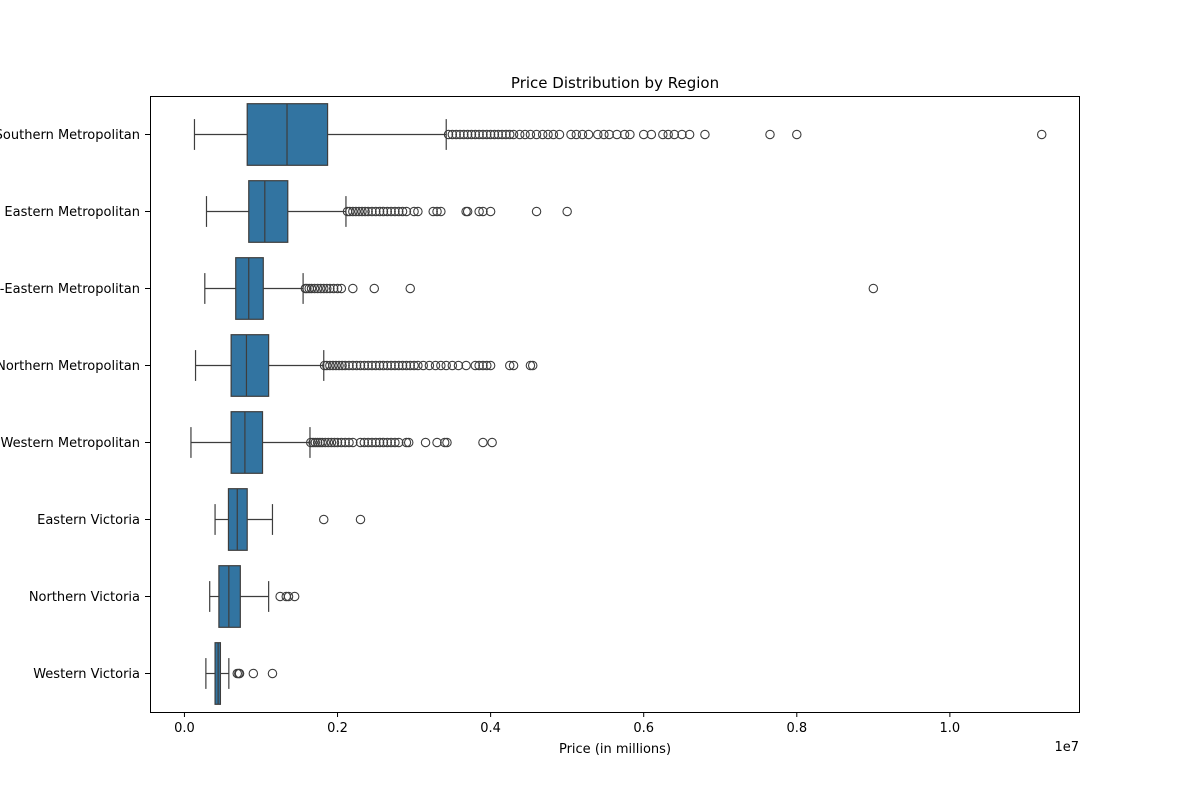  I want to click on y-tick-label: Eastern Victoria, so click(88, 520).